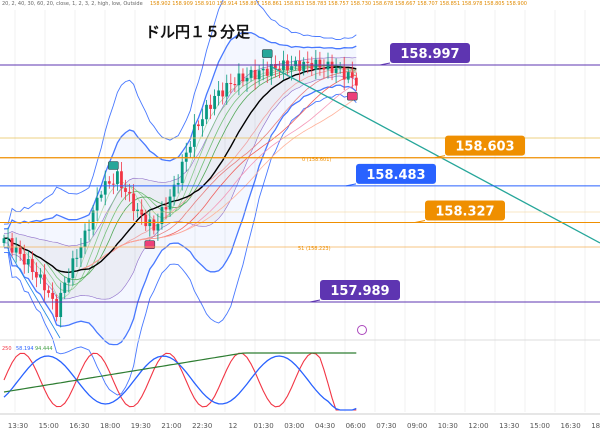  Describe the element at coordinates (79, 426) in the screenshot. I see `x-tick-label: 16:30` at that location.